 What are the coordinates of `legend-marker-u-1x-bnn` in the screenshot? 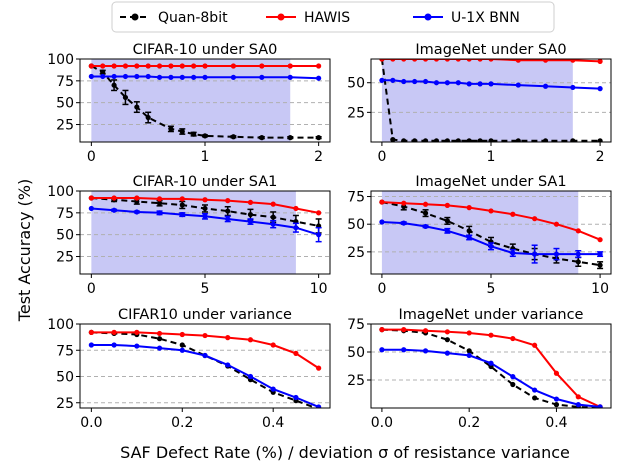 It's located at (428, 17).